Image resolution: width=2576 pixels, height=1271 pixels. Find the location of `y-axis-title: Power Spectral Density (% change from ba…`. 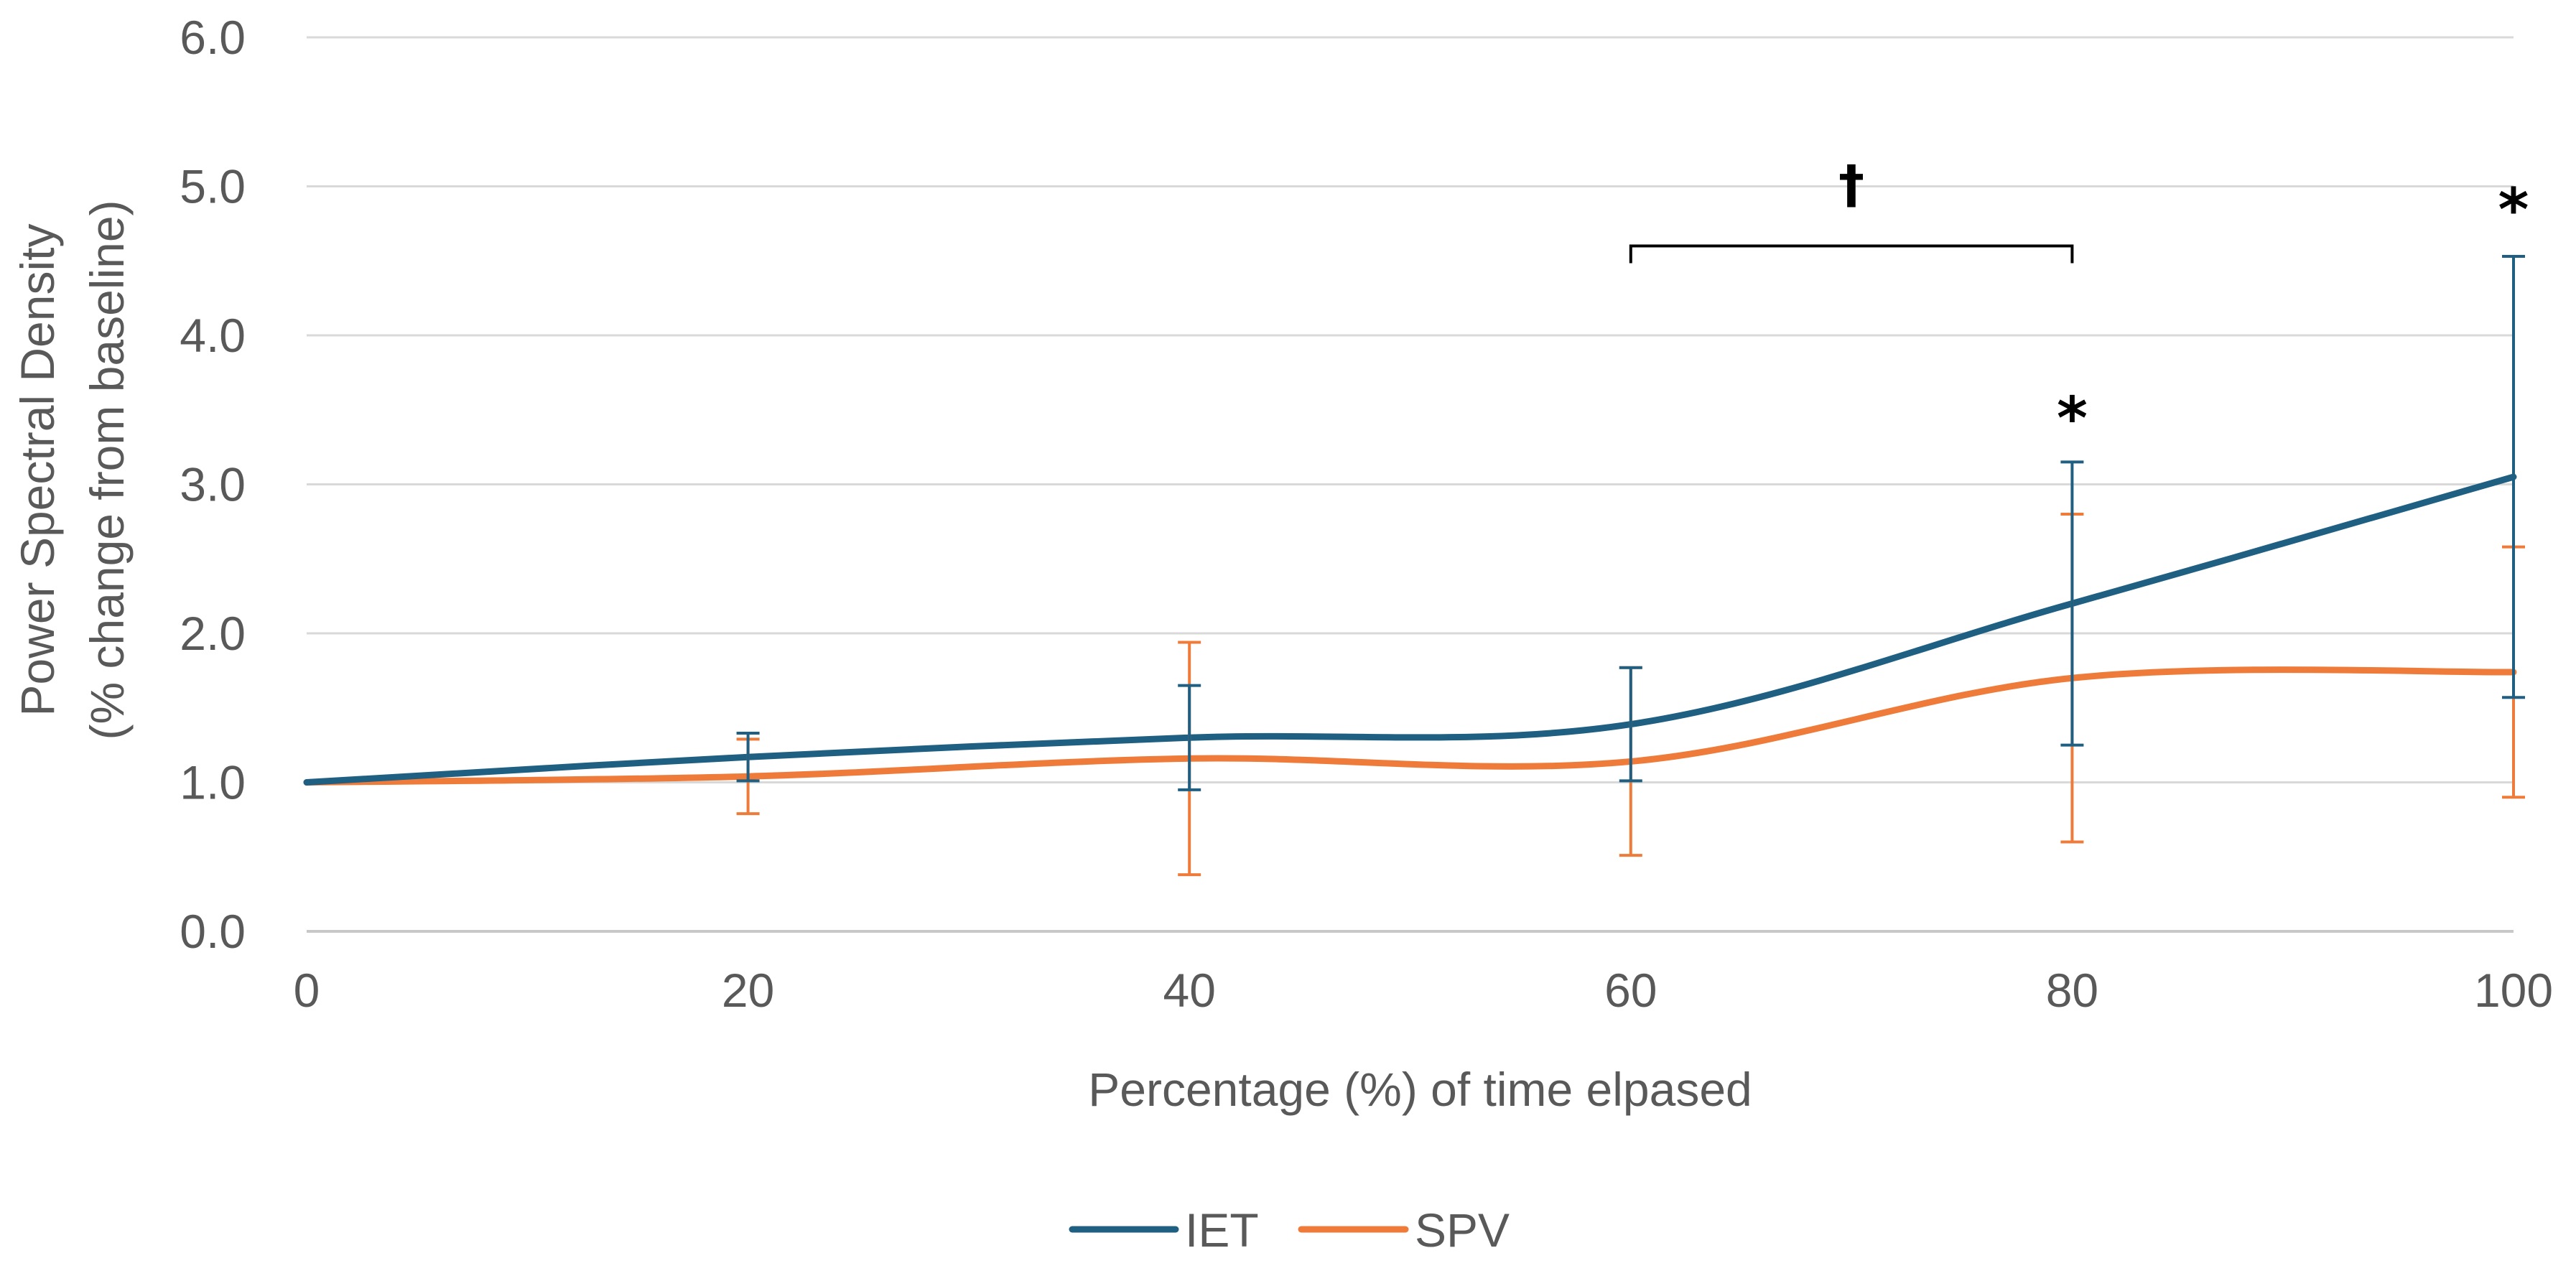

y-axis-title: Power Spectral Density (% change from ba… is located at coordinates (72, 470).